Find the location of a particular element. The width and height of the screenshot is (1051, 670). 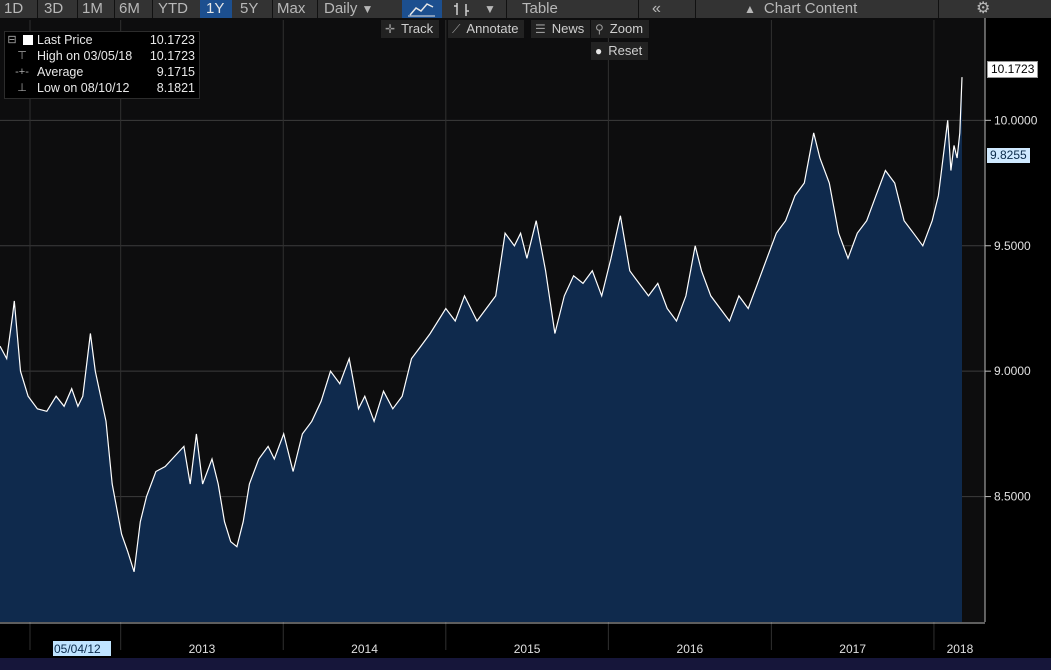

low-value: 8.1821 is located at coordinates (175, 88).